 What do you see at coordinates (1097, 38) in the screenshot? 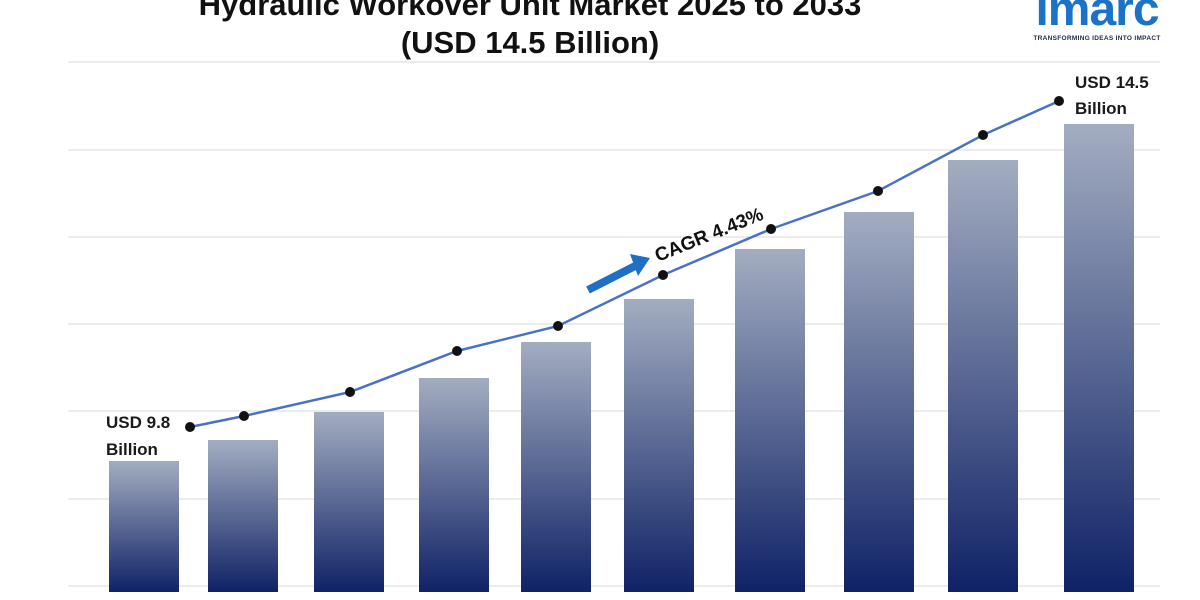
I see `logo-tagline: TRANSFORMING IDEAS INTO IMPACT` at bounding box center [1097, 38].